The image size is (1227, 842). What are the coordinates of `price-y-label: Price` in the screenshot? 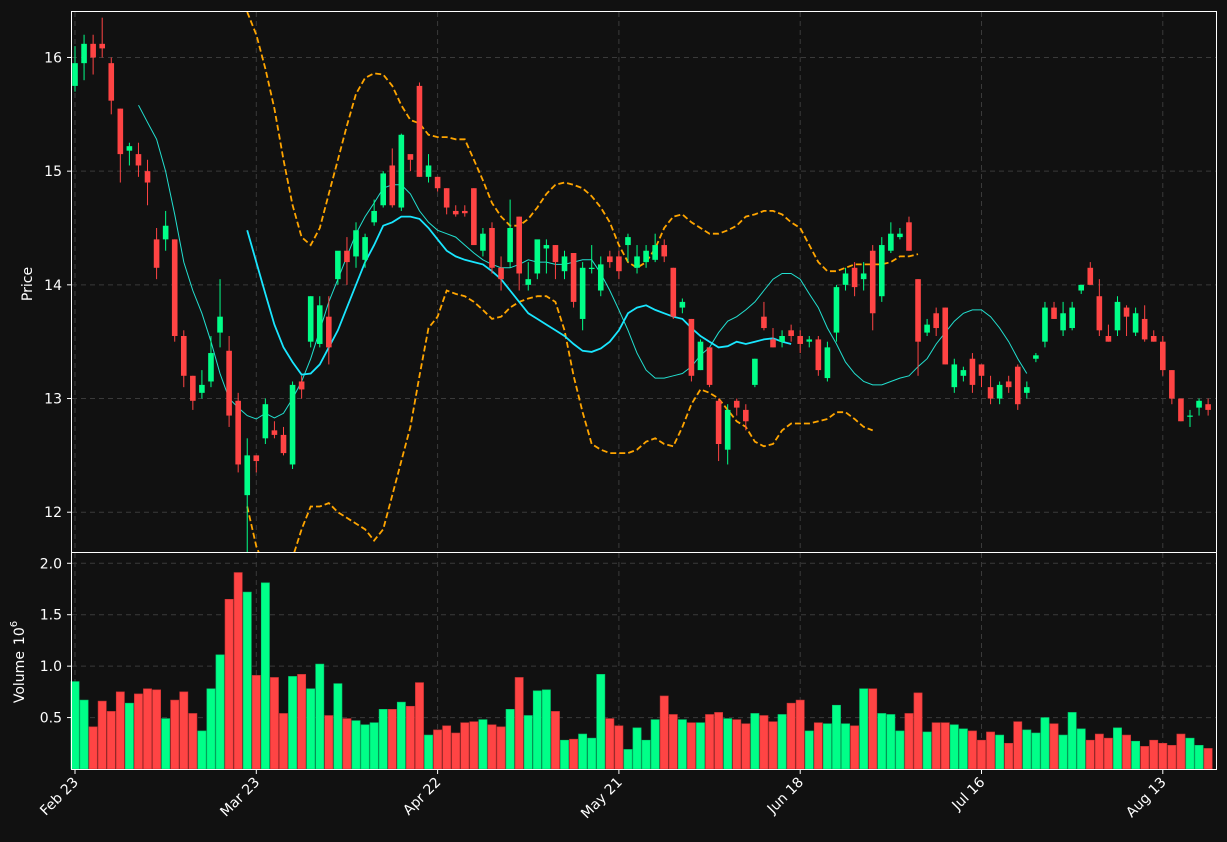 It's located at (28, 284).